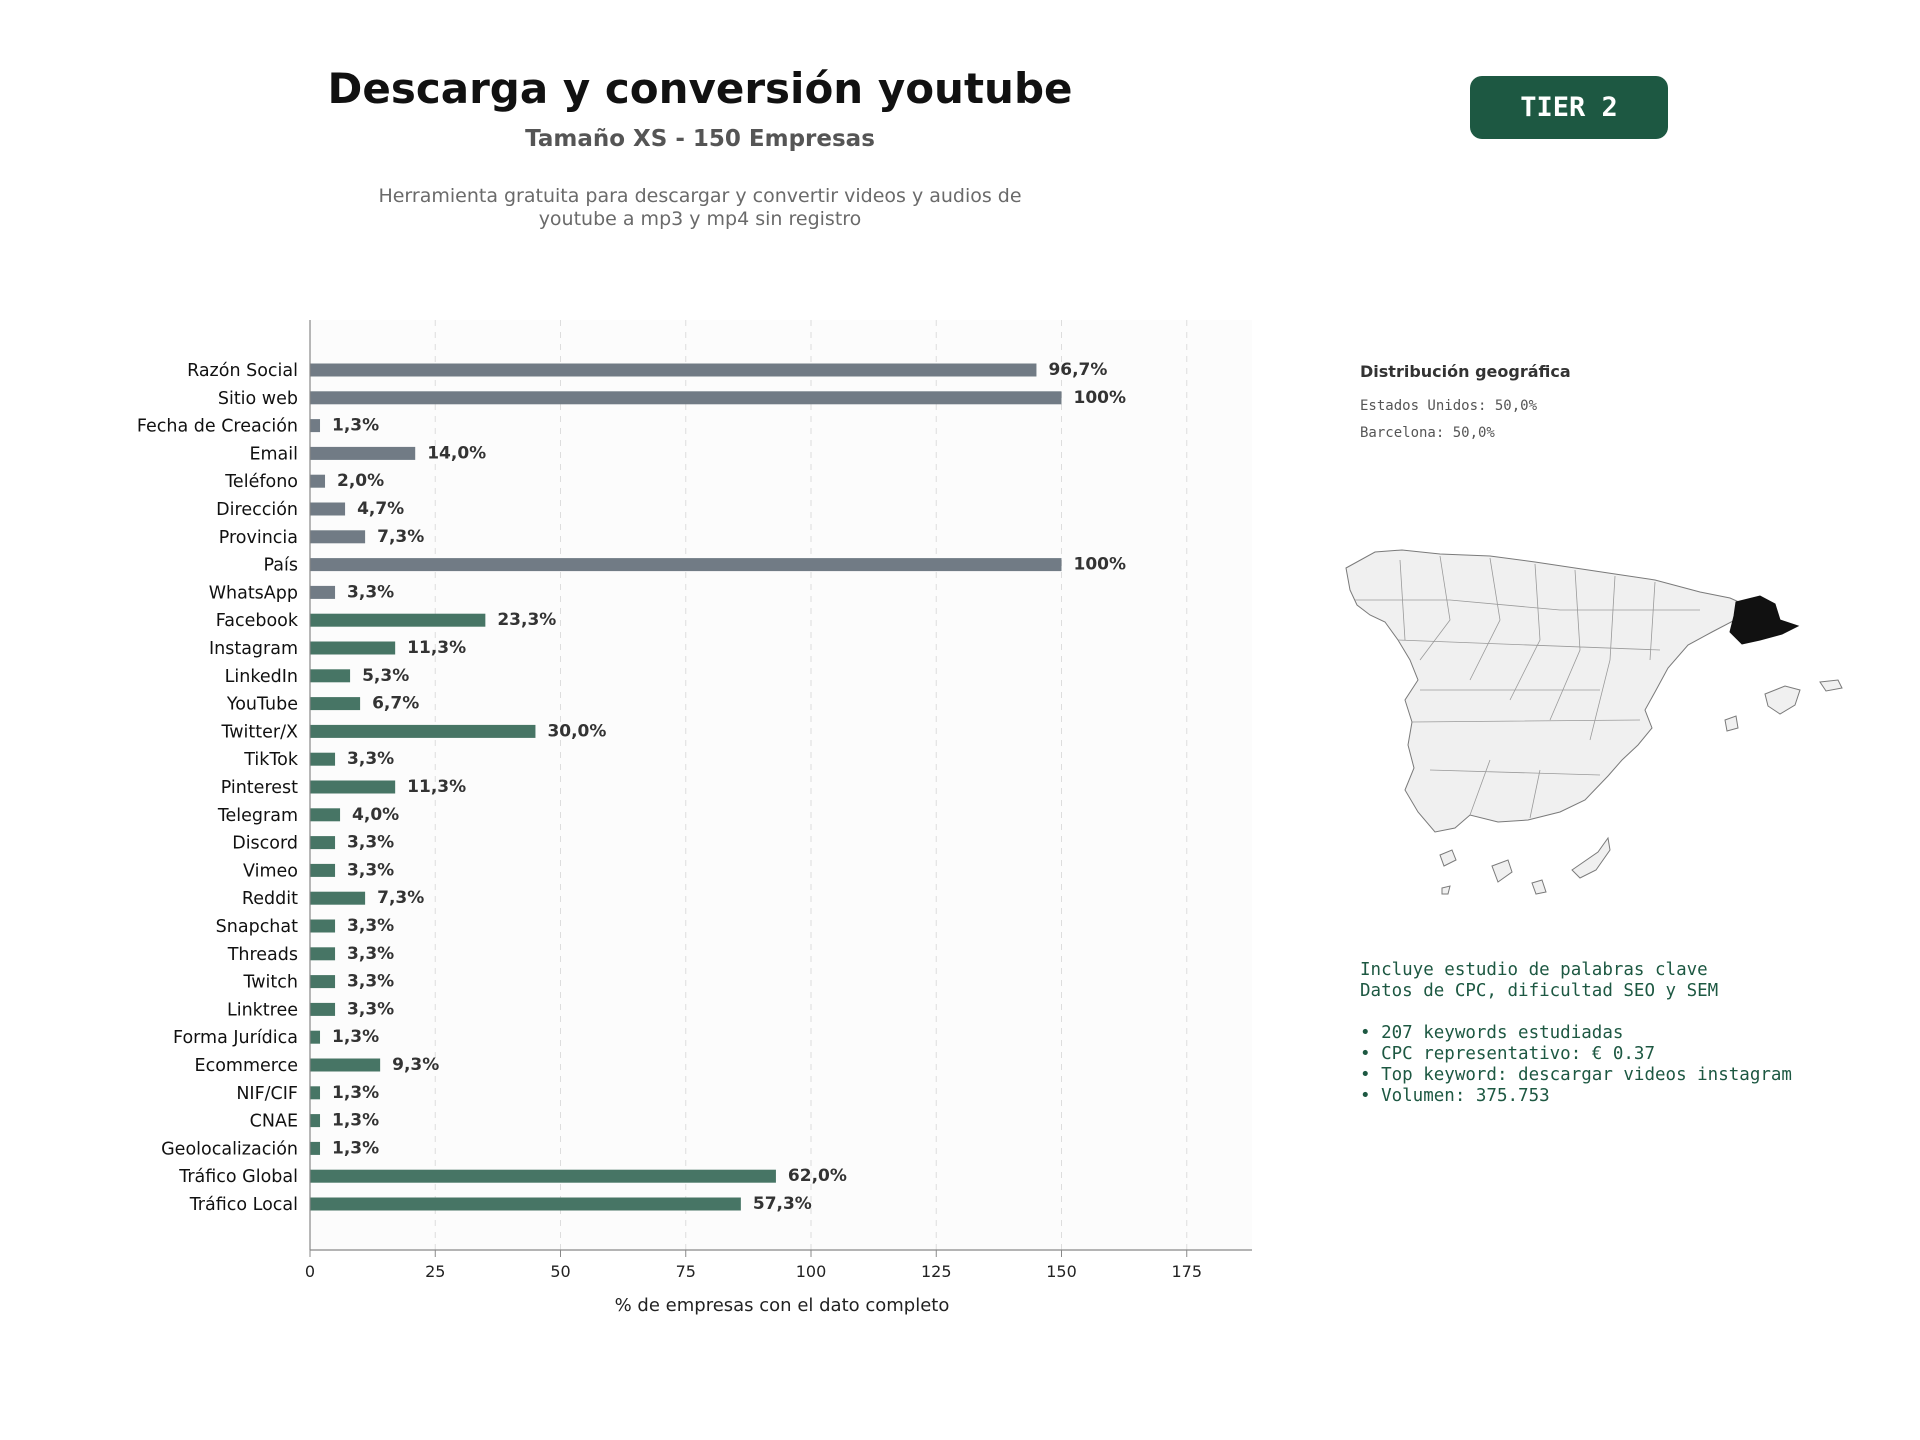 The width and height of the screenshot is (1920, 1440). I want to click on y-tick-label: Telegram, so click(257, 816).